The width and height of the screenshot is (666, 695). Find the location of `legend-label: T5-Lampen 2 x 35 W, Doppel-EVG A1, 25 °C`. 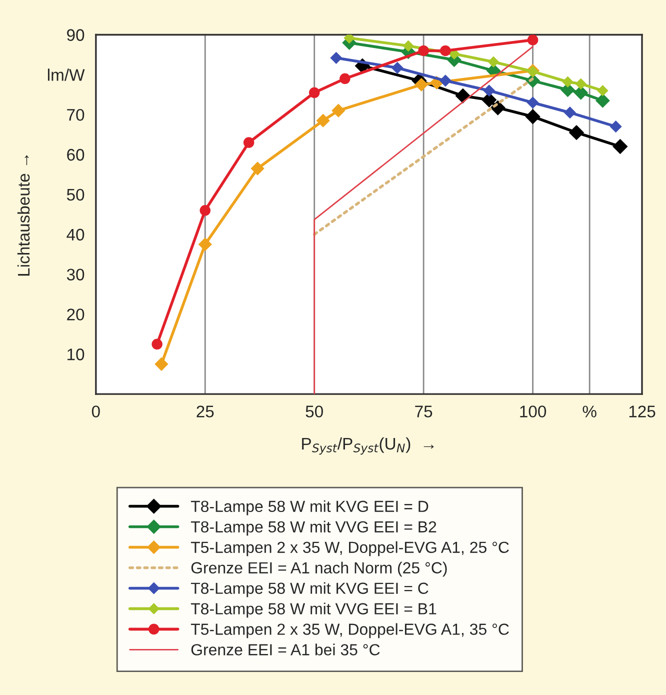

legend-label: T5-Lampen 2 x 35 W, Doppel-EVG A1, 25 °C is located at coordinates (349, 548).